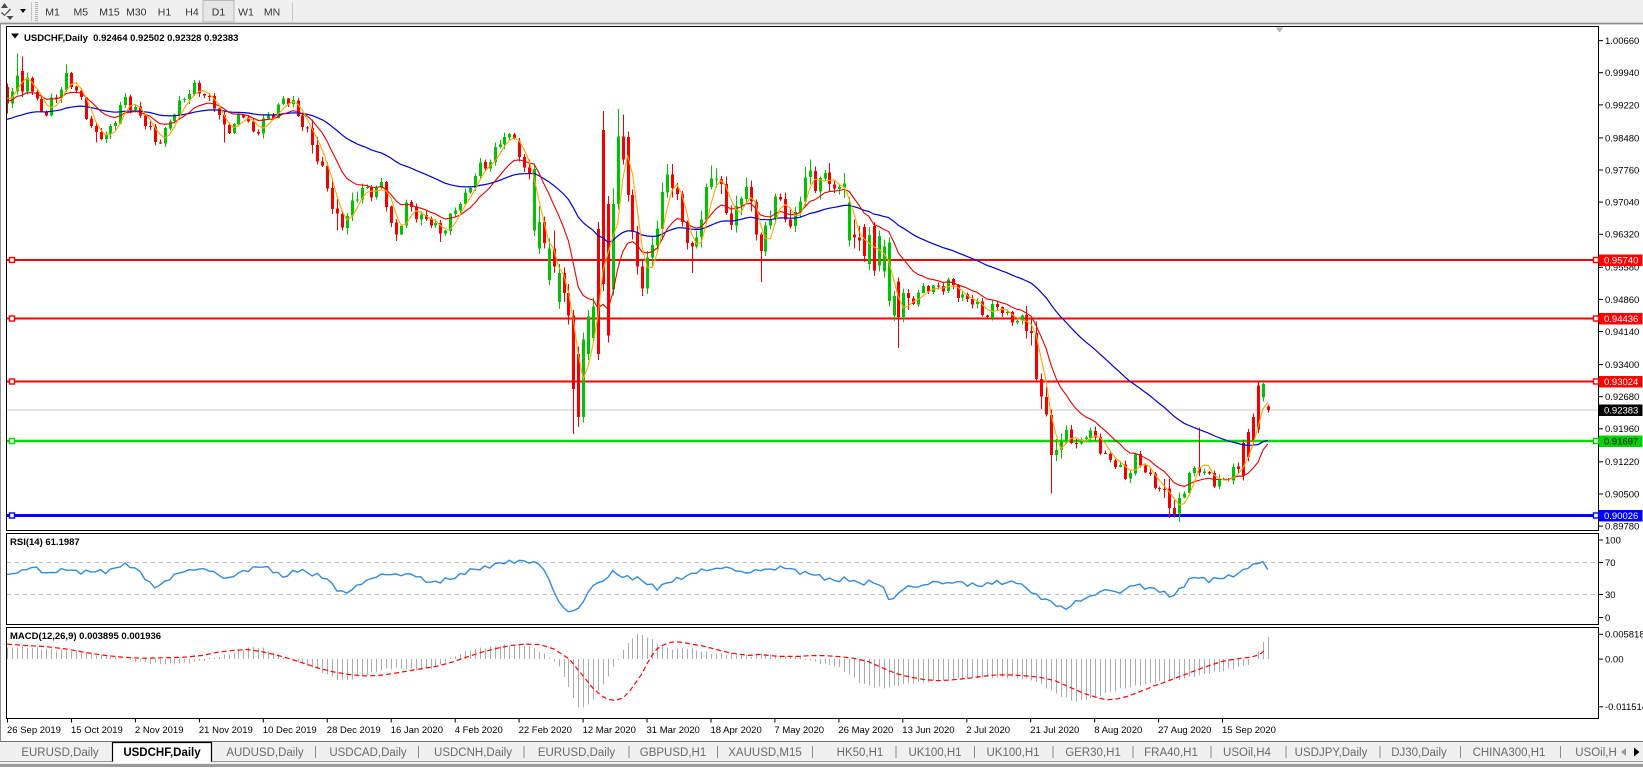 Image resolution: width=1643 pixels, height=772 pixels. I want to click on svg-text: 70, so click(1610, 563).